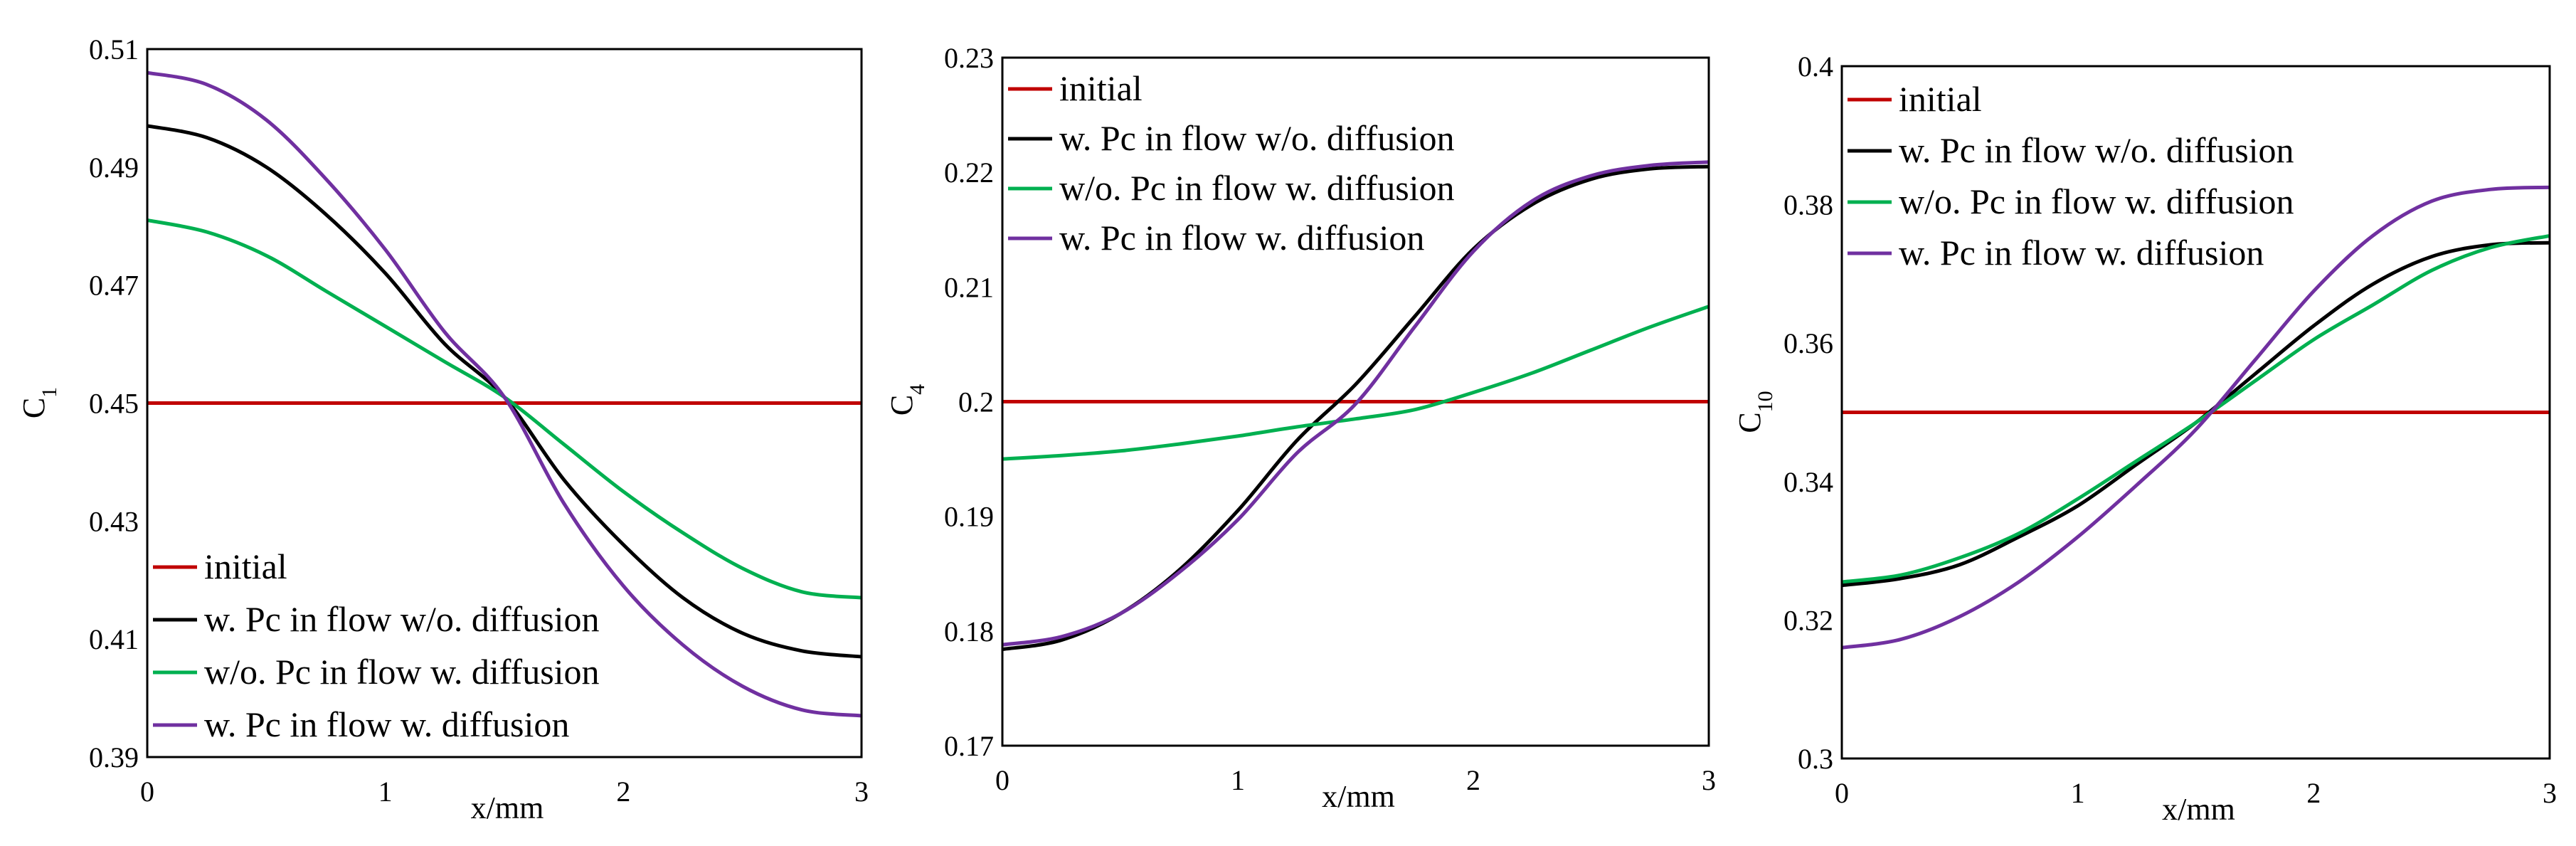 This screenshot has width=2576, height=846. Describe the element at coordinates (2081, 253) in the screenshot. I see `legend-label-c10-3: w. Pc in flow w. diffusion` at that location.